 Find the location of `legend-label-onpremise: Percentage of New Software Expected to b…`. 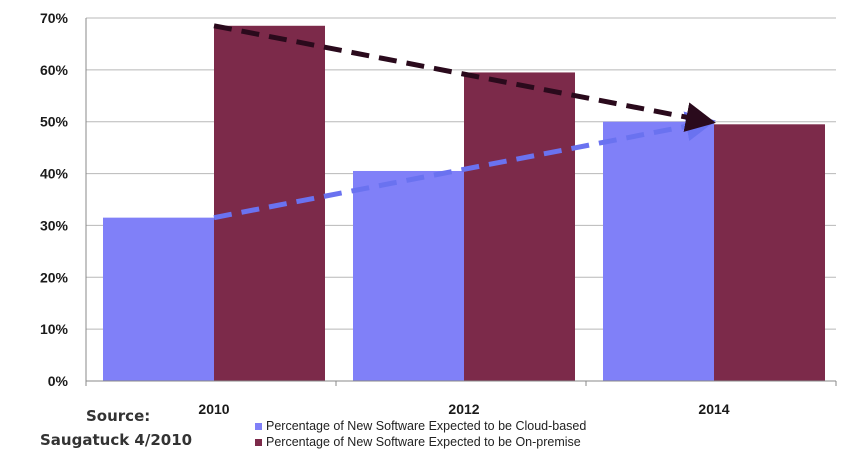

legend-label-onpremise: Percentage of New Software Expected to b… is located at coordinates (423, 442).